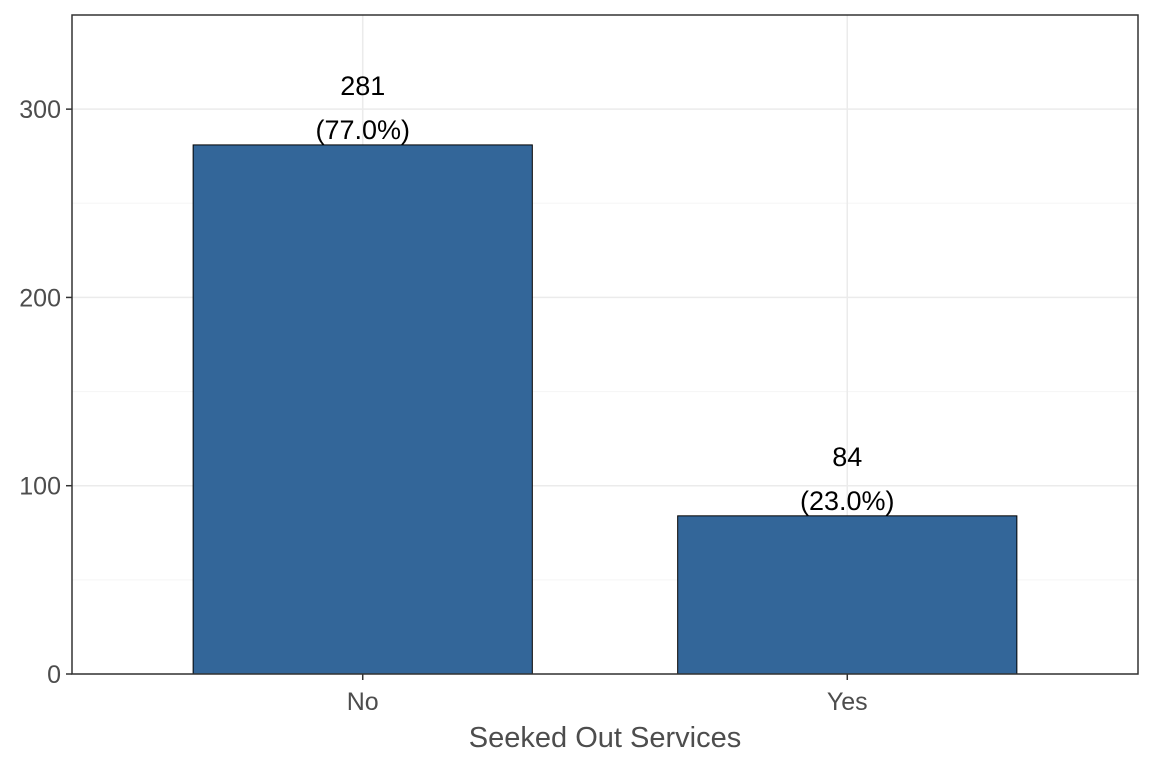 This screenshot has height=773, width=1152. Describe the element at coordinates (605, 738) in the screenshot. I see `x-axis-title: Seeked Out Services` at that location.